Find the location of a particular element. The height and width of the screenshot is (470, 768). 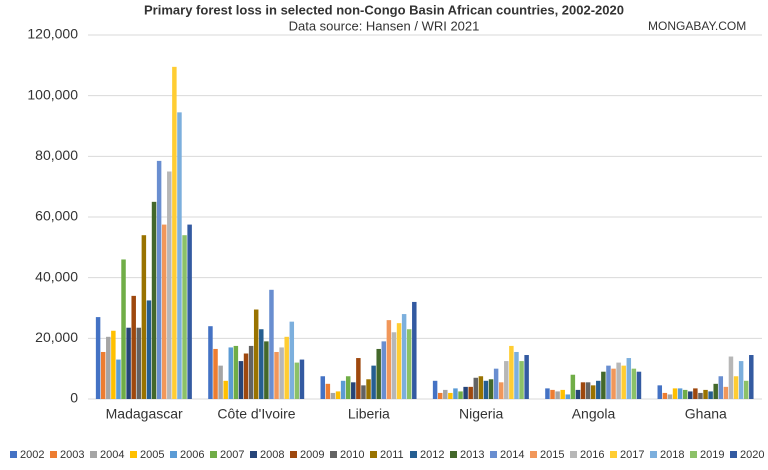

legend-label: 2007 is located at coordinates (232, 455).